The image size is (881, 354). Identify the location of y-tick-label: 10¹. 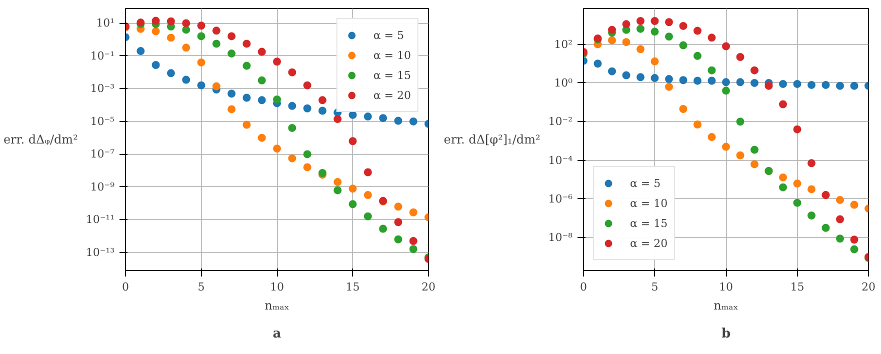
(105, 23).